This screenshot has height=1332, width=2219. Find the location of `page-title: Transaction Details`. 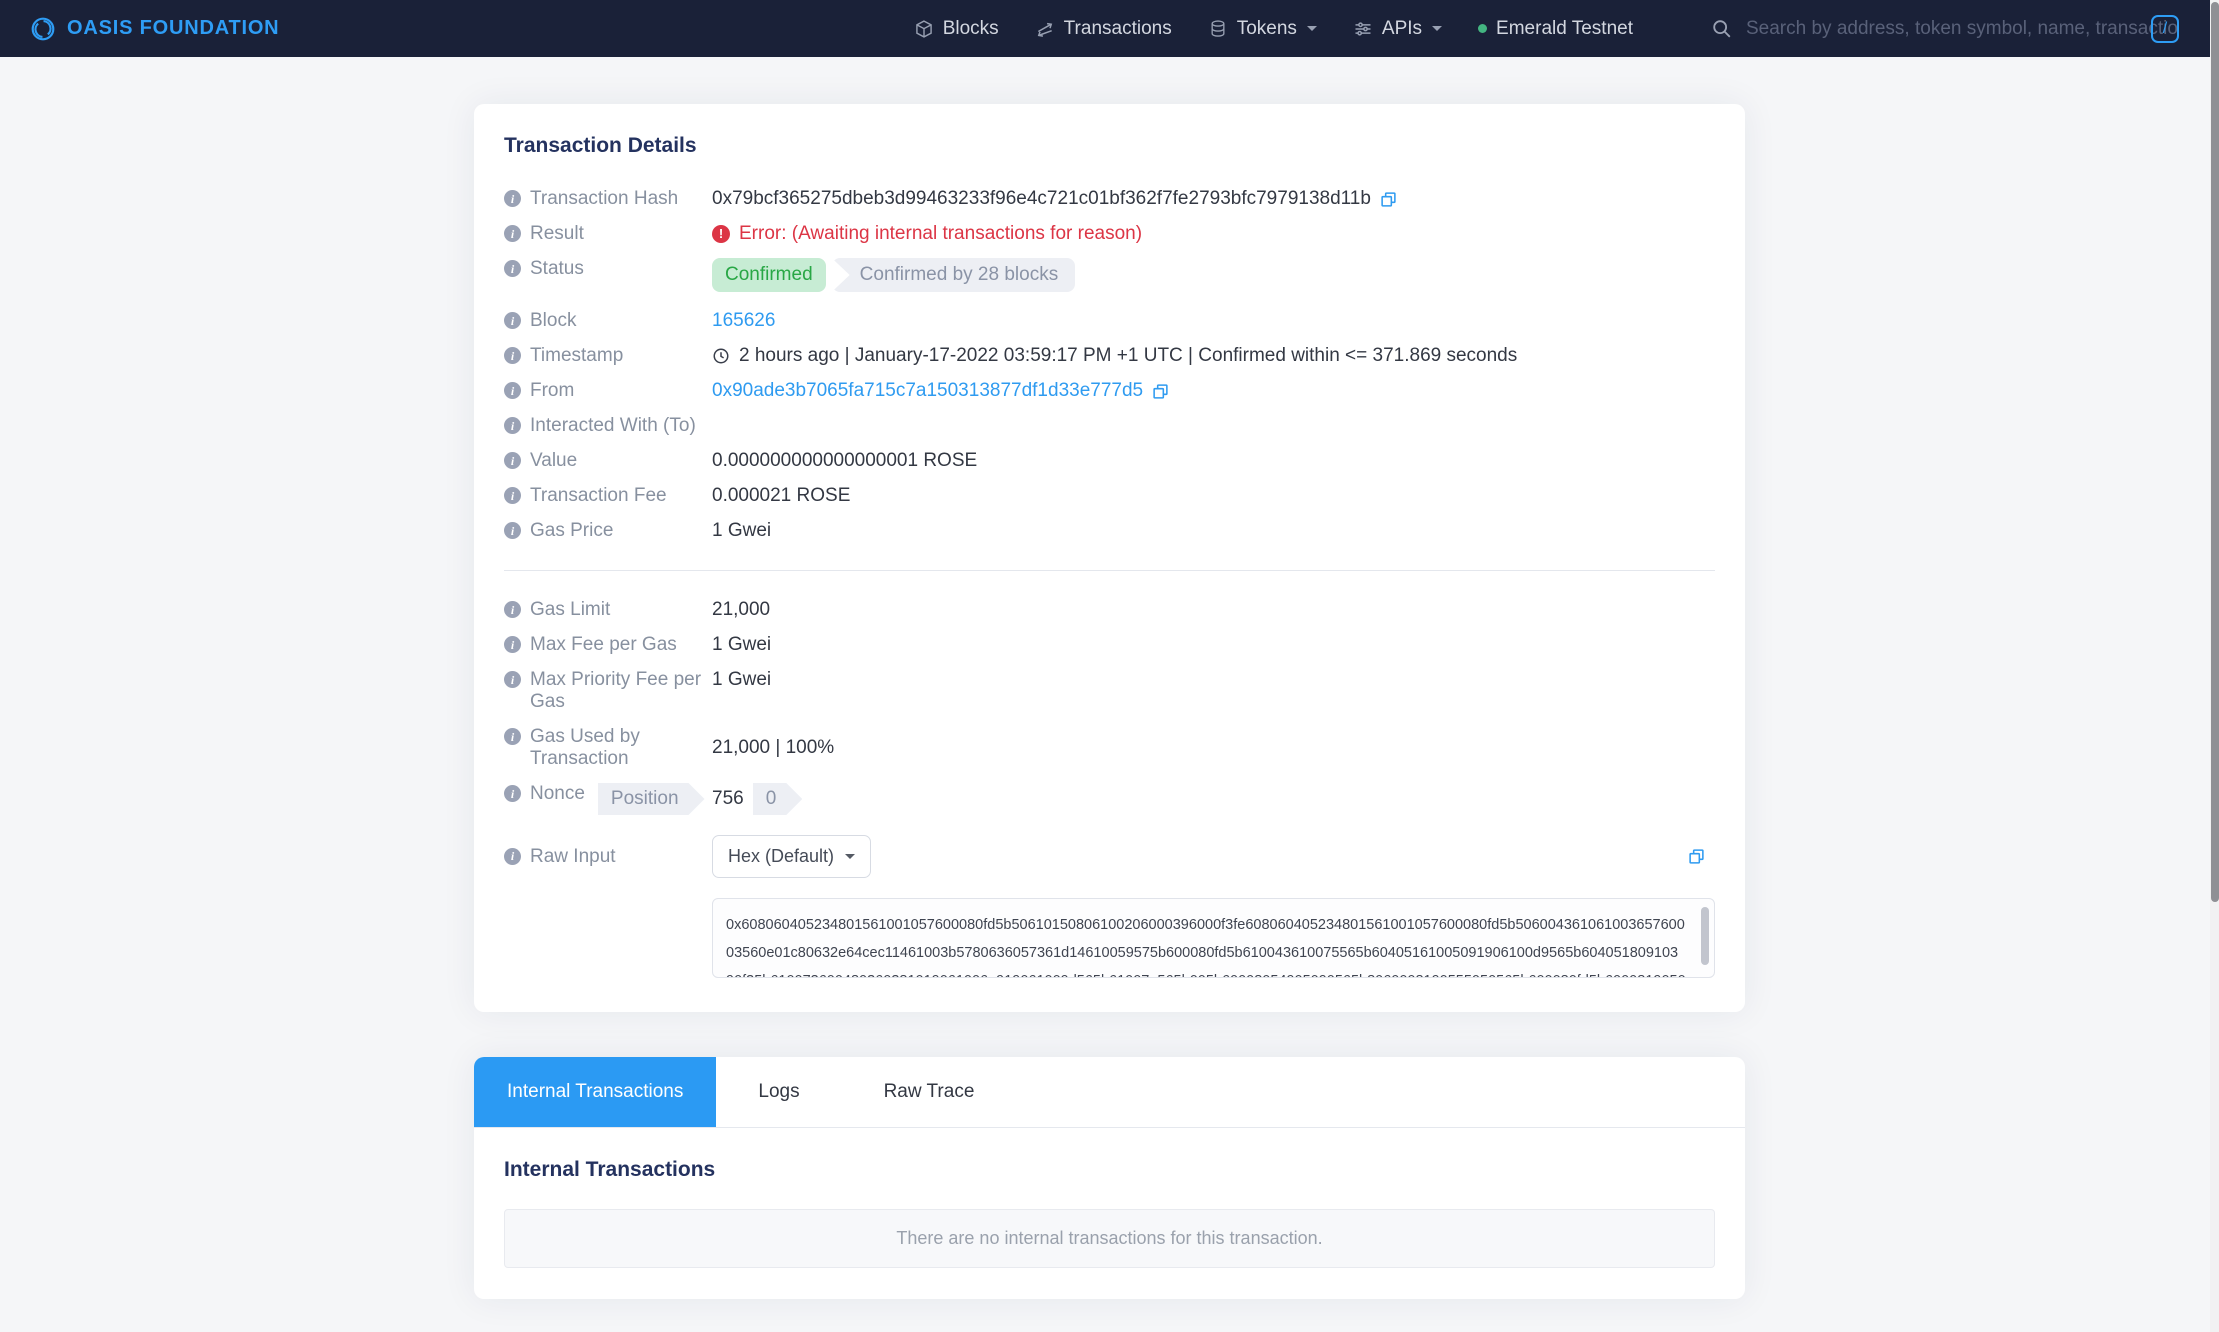

page-title: Transaction Details is located at coordinates (600, 145).